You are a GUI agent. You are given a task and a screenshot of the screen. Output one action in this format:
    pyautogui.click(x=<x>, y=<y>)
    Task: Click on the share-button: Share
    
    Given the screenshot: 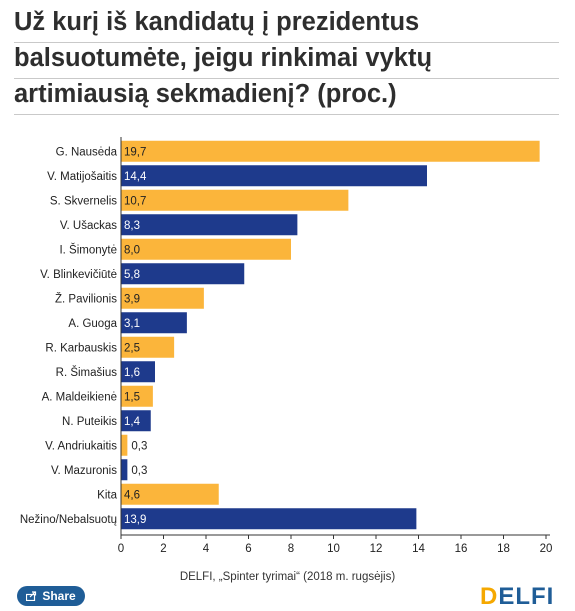 What is the action you would take?
    pyautogui.click(x=51, y=596)
    